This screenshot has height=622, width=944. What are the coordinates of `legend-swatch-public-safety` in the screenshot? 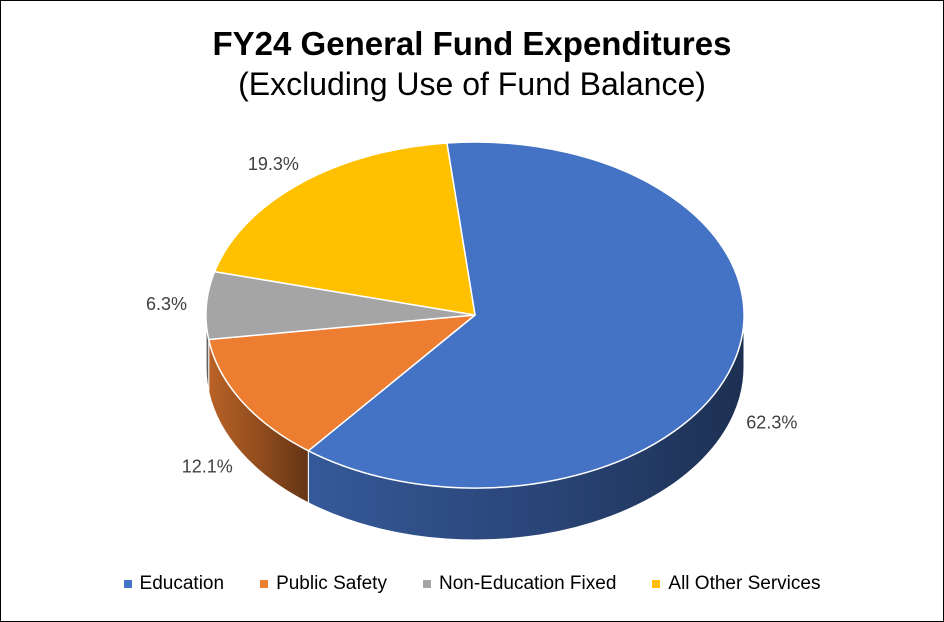 It's located at (264, 584).